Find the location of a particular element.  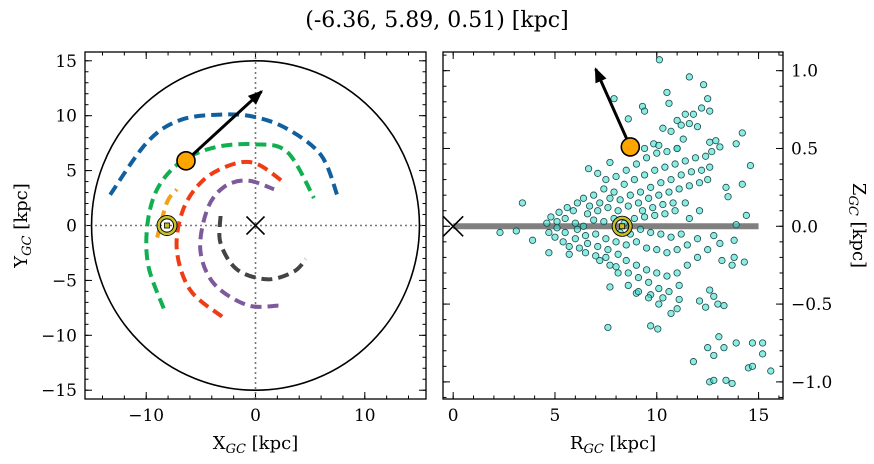

star-marker is located at coordinates (186, 161).